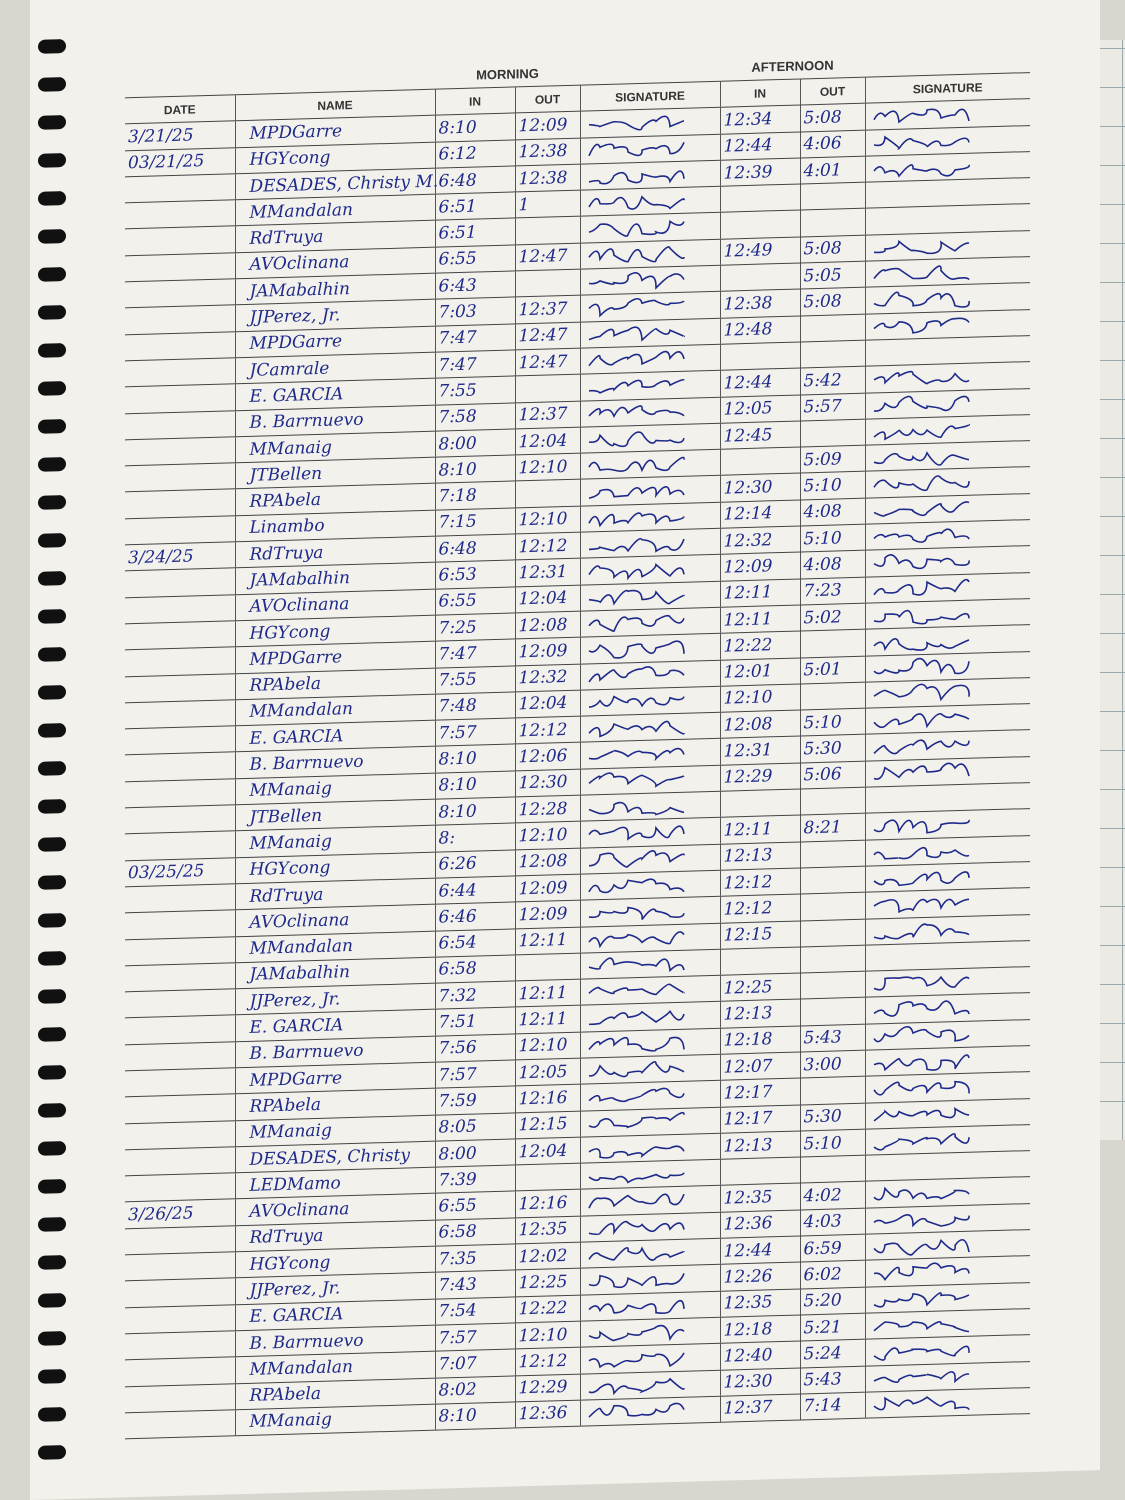 The height and width of the screenshot is (1500, 1125). Describe the element at coordinates (760, 1066) in the screenshot. I see `afternoon-in-cell: 12:07` at that location.